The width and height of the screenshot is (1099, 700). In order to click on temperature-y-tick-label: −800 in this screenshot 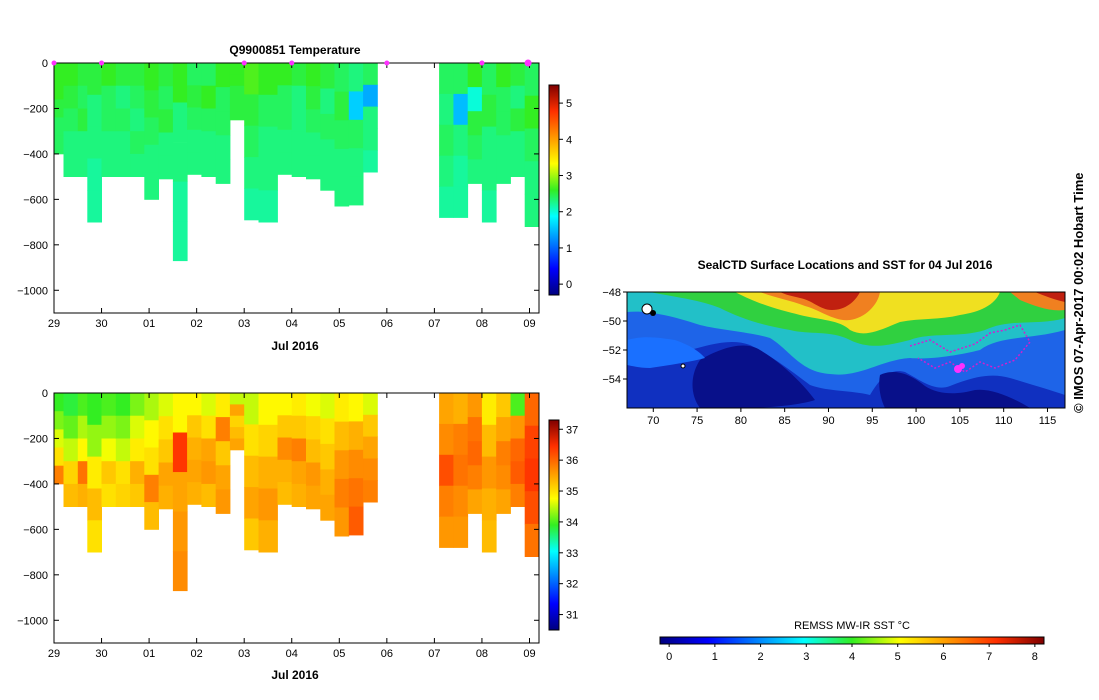, I will do `click(35, 246)`.